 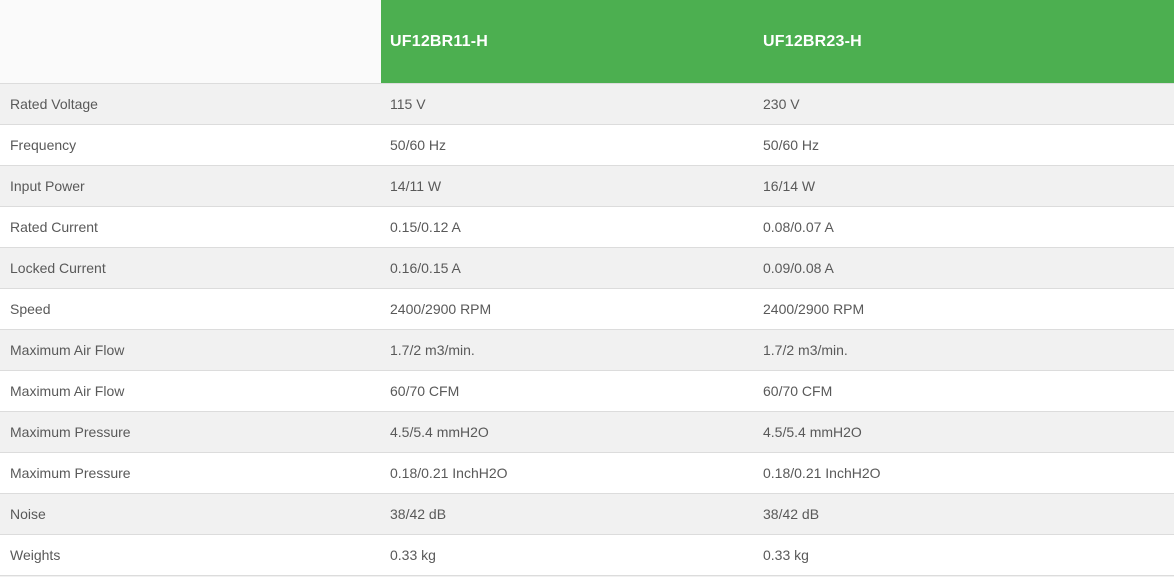 What do you see at coordinates (781, 104) in the screenshot?
I see `row-value-model-2: 230 V` at bounding box center [781, 104].